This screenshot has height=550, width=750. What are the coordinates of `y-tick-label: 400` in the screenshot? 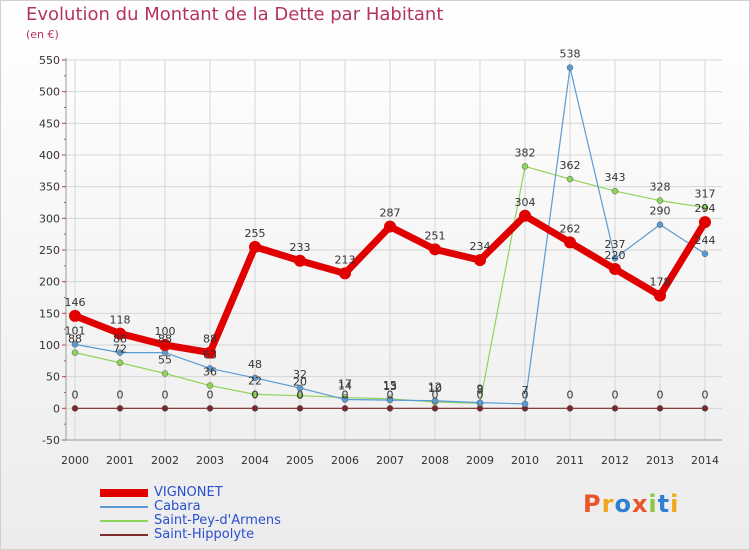 It's located at (49, 155).